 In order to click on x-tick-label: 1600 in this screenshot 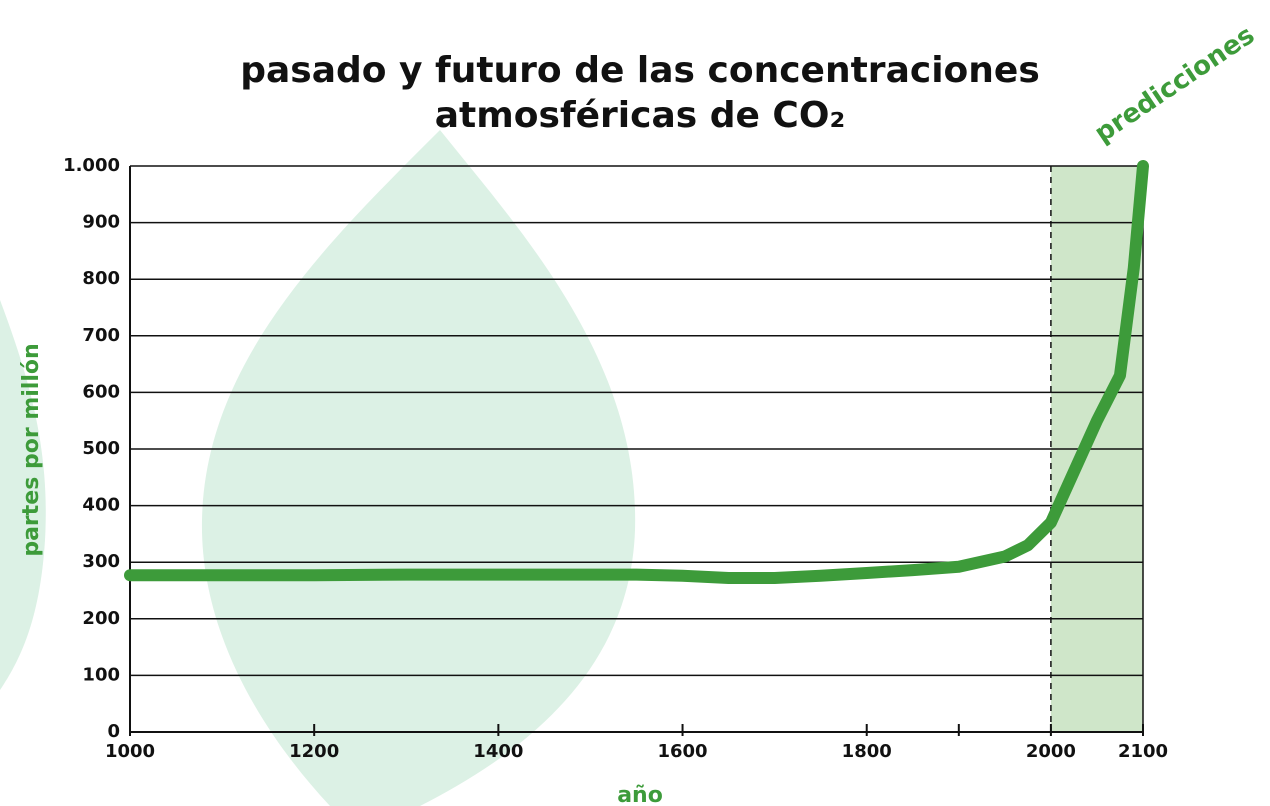, I will do `click(682, 751)`.